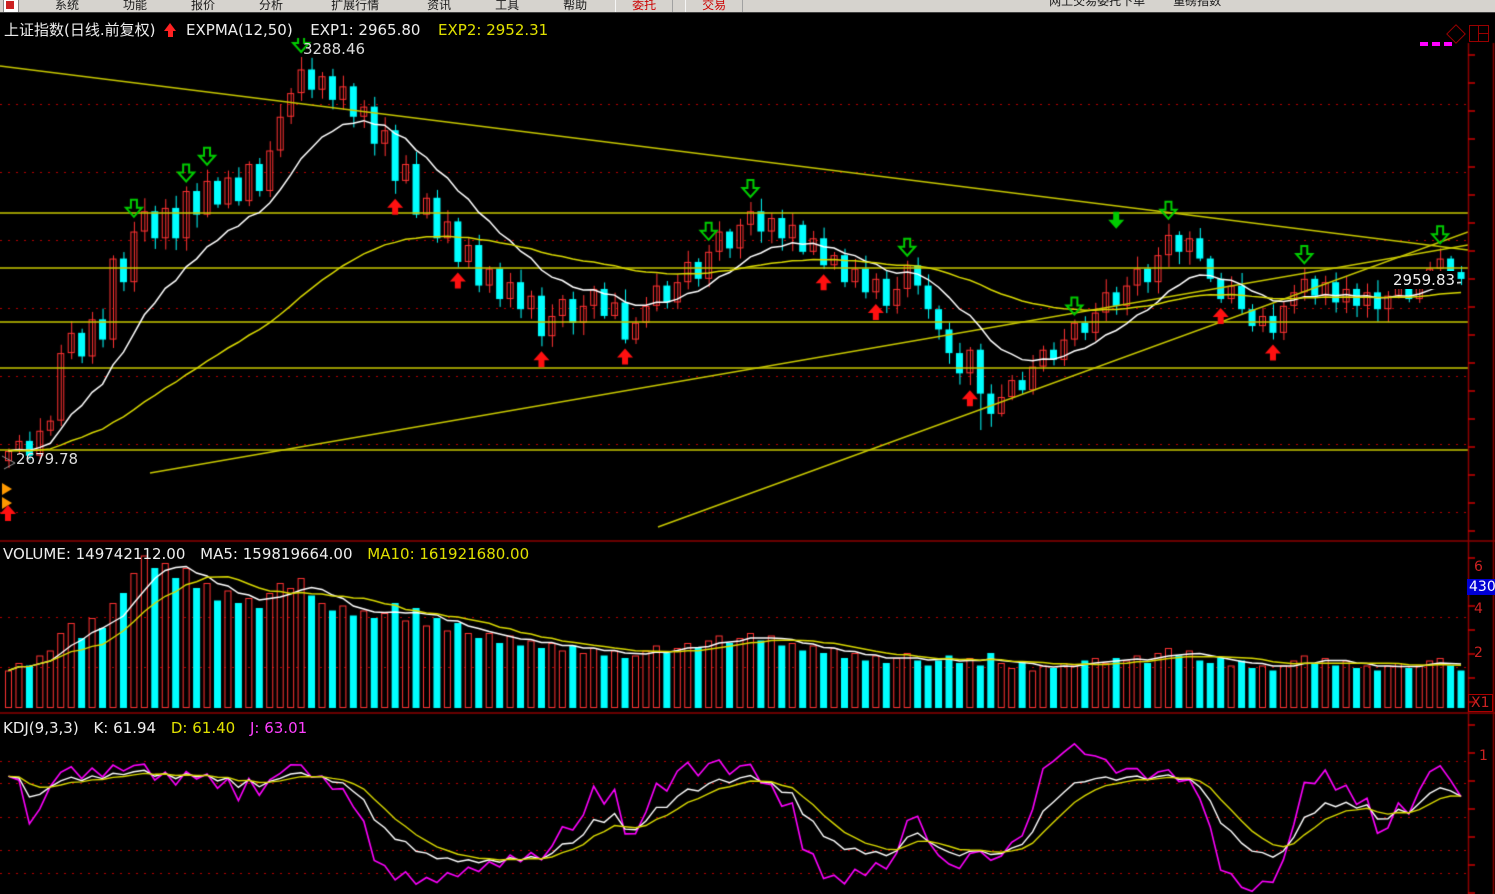 The height and width of the screenshot is (894, 1495). What do you see at coordinates (1478, 567) in the screenshot?
I see `volume-axis-tick-top: 6` at bounding box center [1478, 567].